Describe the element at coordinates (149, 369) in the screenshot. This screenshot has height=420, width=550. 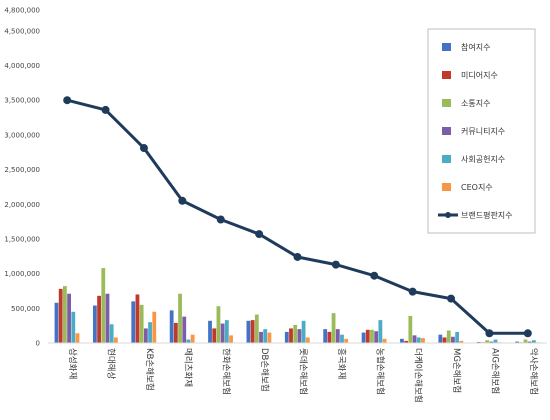
I see `category-label: KB손해보험` at that location.